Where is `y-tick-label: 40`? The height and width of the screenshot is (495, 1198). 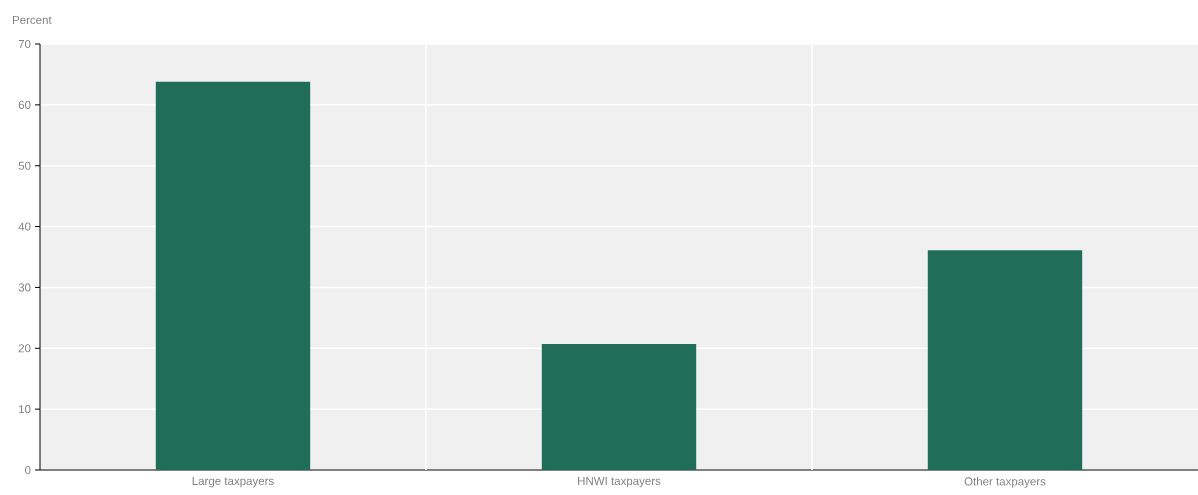
y-tick-label: 40 is located at coordinates (24, 226).